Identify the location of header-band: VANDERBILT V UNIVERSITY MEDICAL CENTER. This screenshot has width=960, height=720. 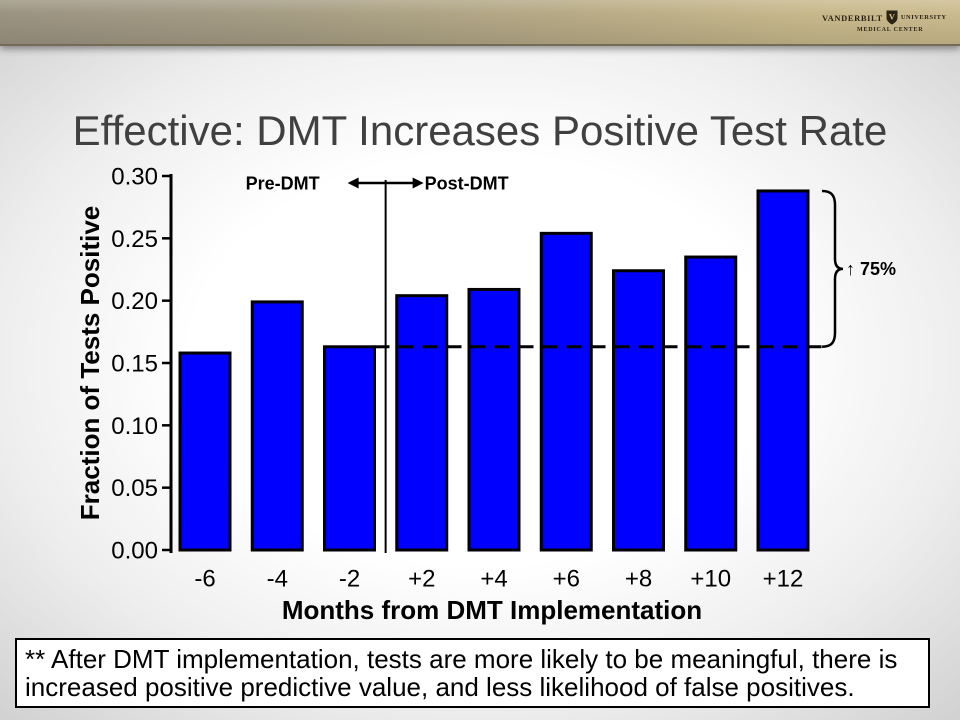
(480, 23).